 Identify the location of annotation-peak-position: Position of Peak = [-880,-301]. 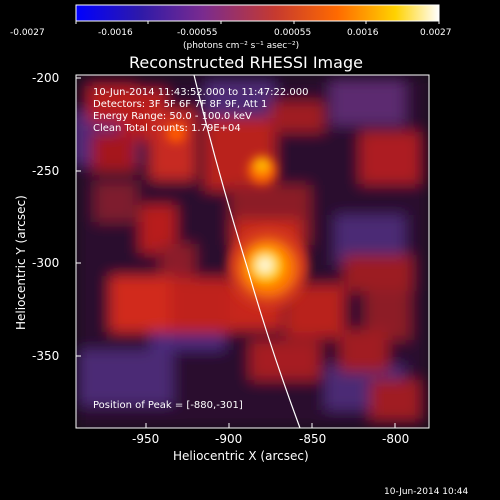
(168, 405).